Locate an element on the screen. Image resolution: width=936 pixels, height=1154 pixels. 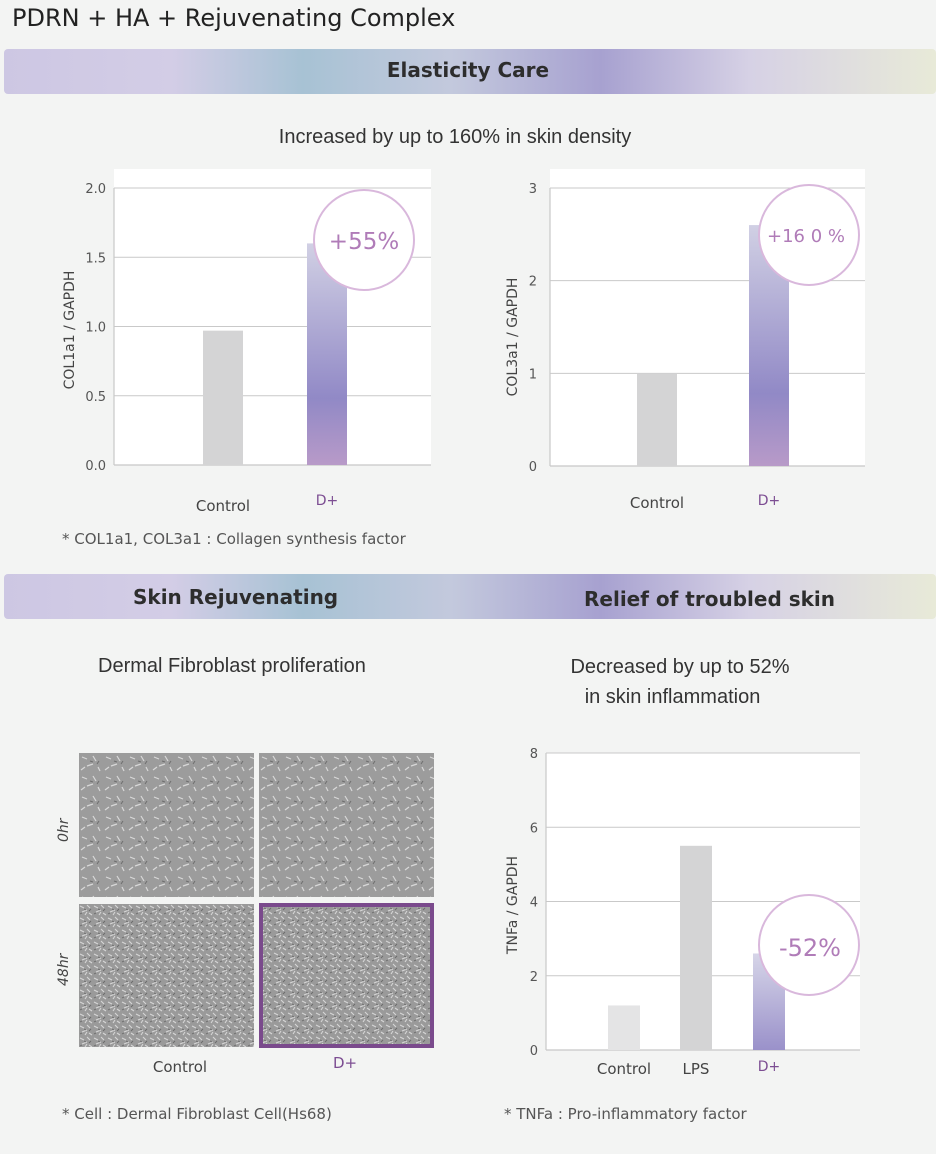
relief-footnote: * TNFa : Pro-inflammatory factor is located at coordinates (625, 1114).